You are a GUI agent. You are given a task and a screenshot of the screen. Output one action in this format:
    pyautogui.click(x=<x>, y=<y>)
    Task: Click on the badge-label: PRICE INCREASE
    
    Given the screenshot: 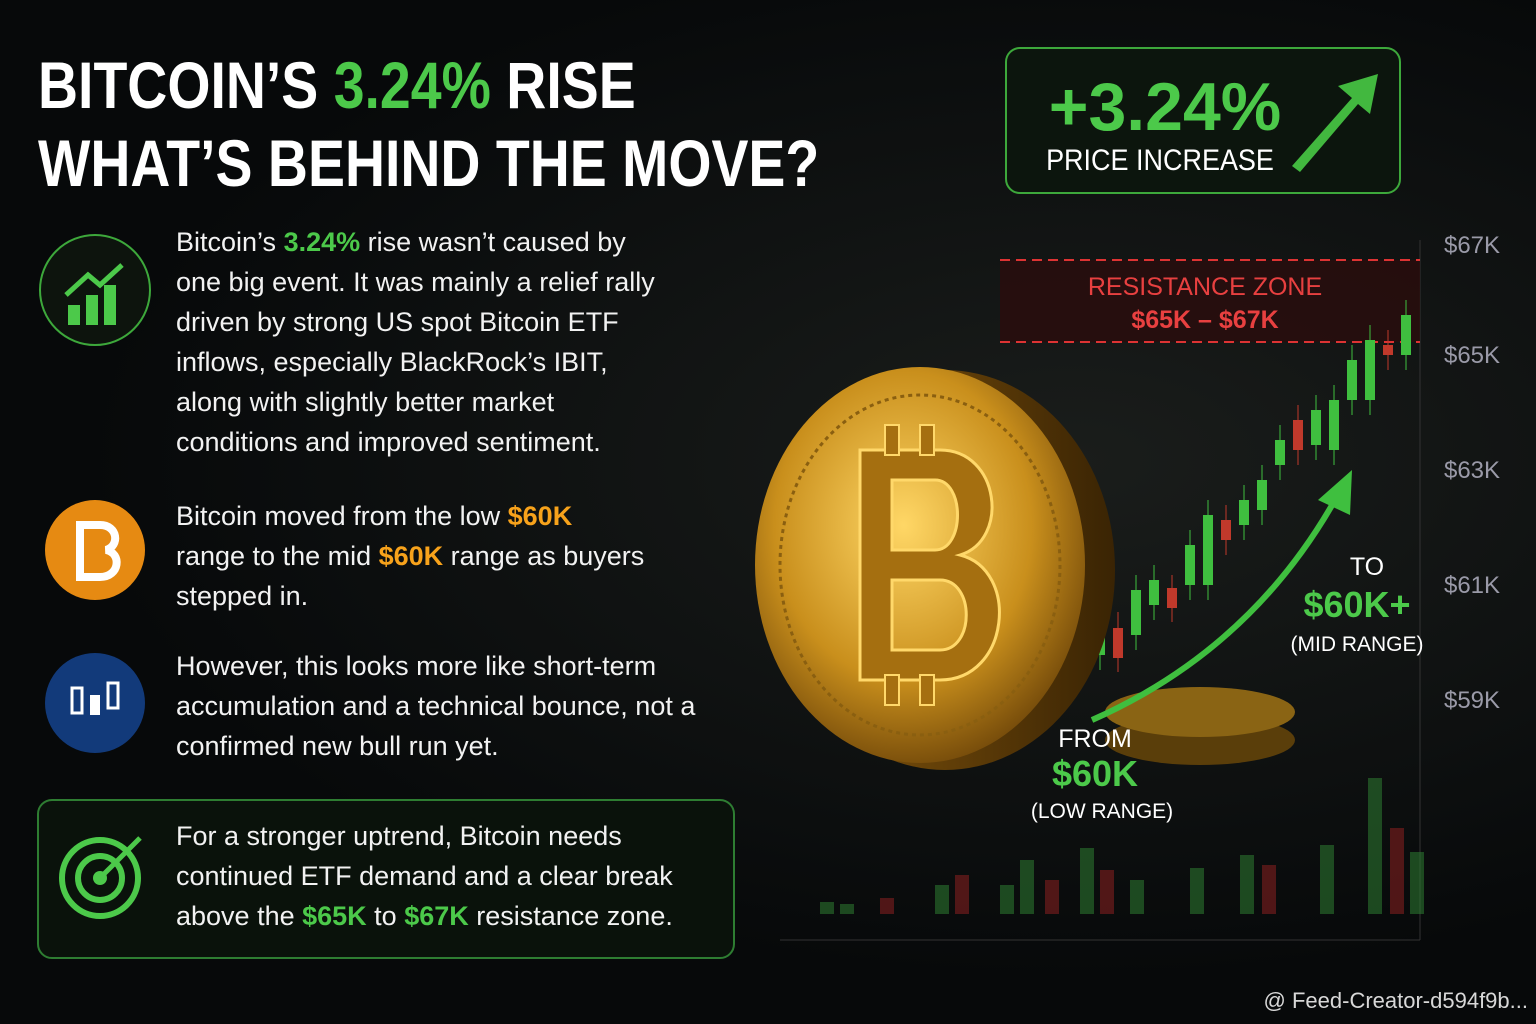 What is the action you would take?
    pyautogui.click(x=1160, y=161)
    